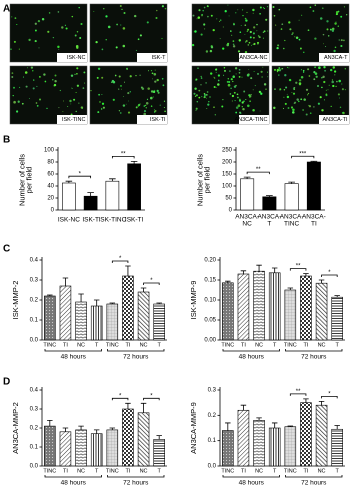 This screenshot has height=500, width=354. What do you see at coordinates (322, 345) in the screenshot?
I see `x-tick-label: NC` at bounding box center [322, 345].